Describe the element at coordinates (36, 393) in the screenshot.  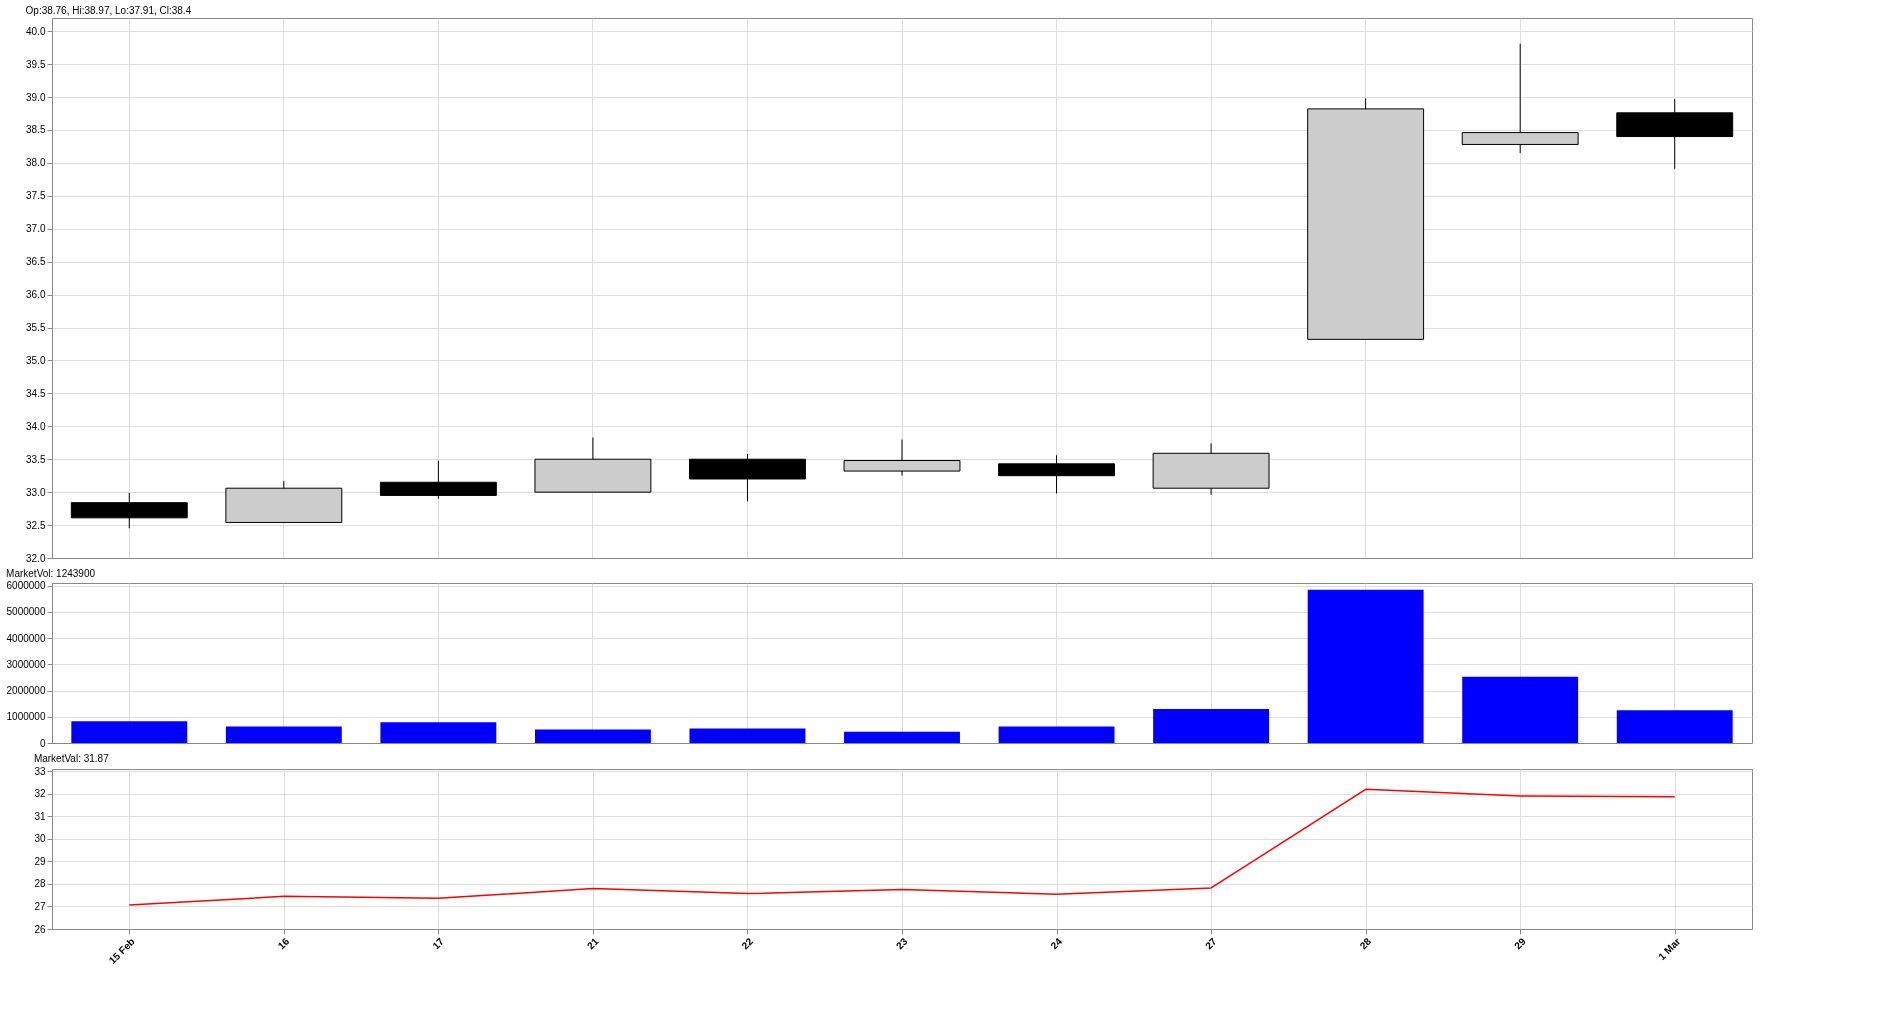
I see `y-tick-label: 34.5` at that location.